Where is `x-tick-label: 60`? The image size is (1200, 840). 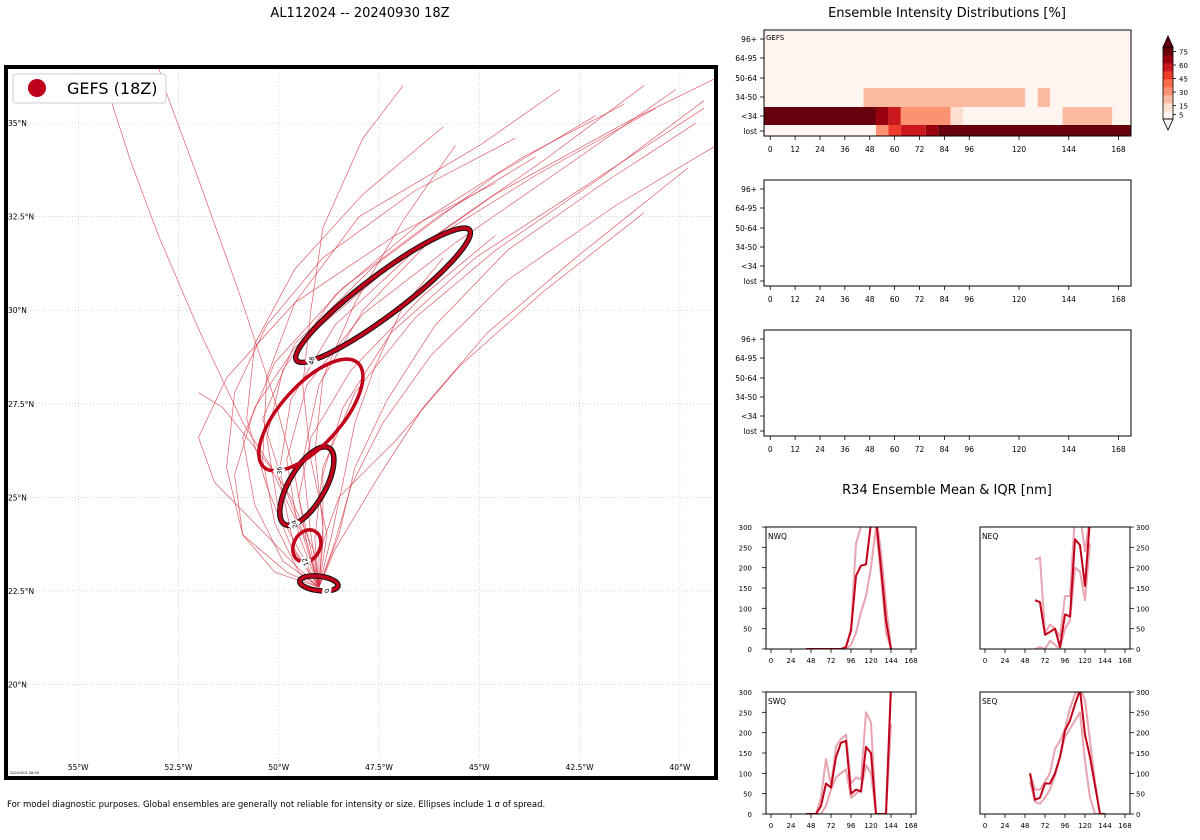 x-tick-label: 60 is located at coordinates (895, 149).